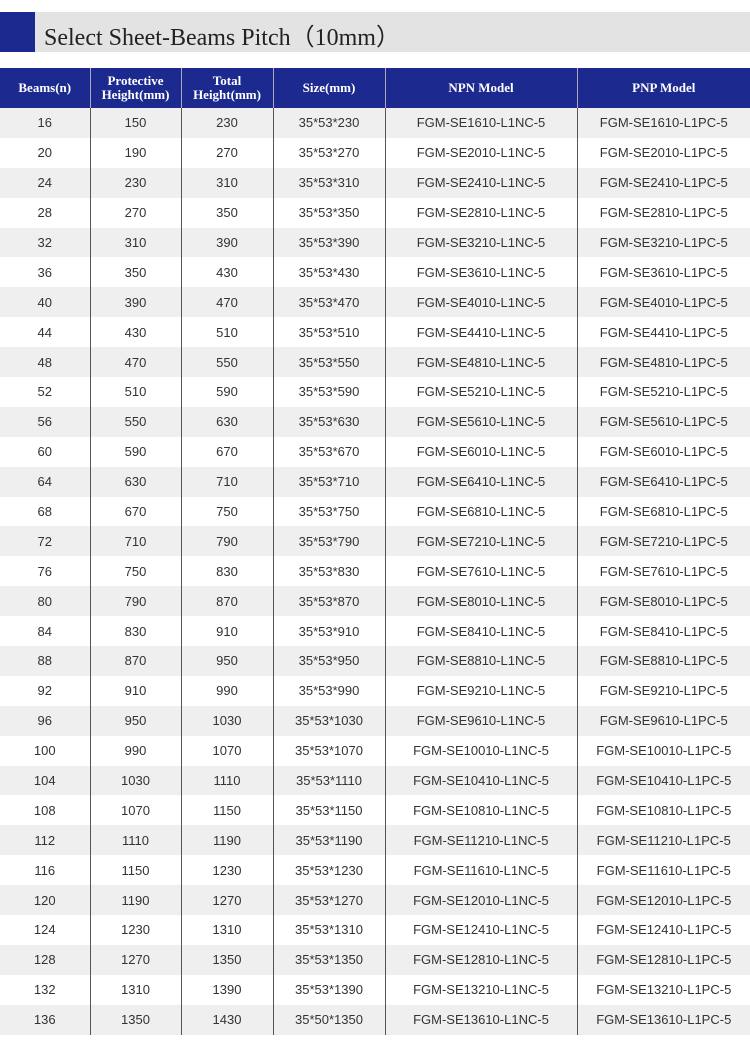 This screenshot has height=1053, width=750. Describe the element at coordinates (44, 272) in the screenshot. I see `cell-beams: 36` at that location.